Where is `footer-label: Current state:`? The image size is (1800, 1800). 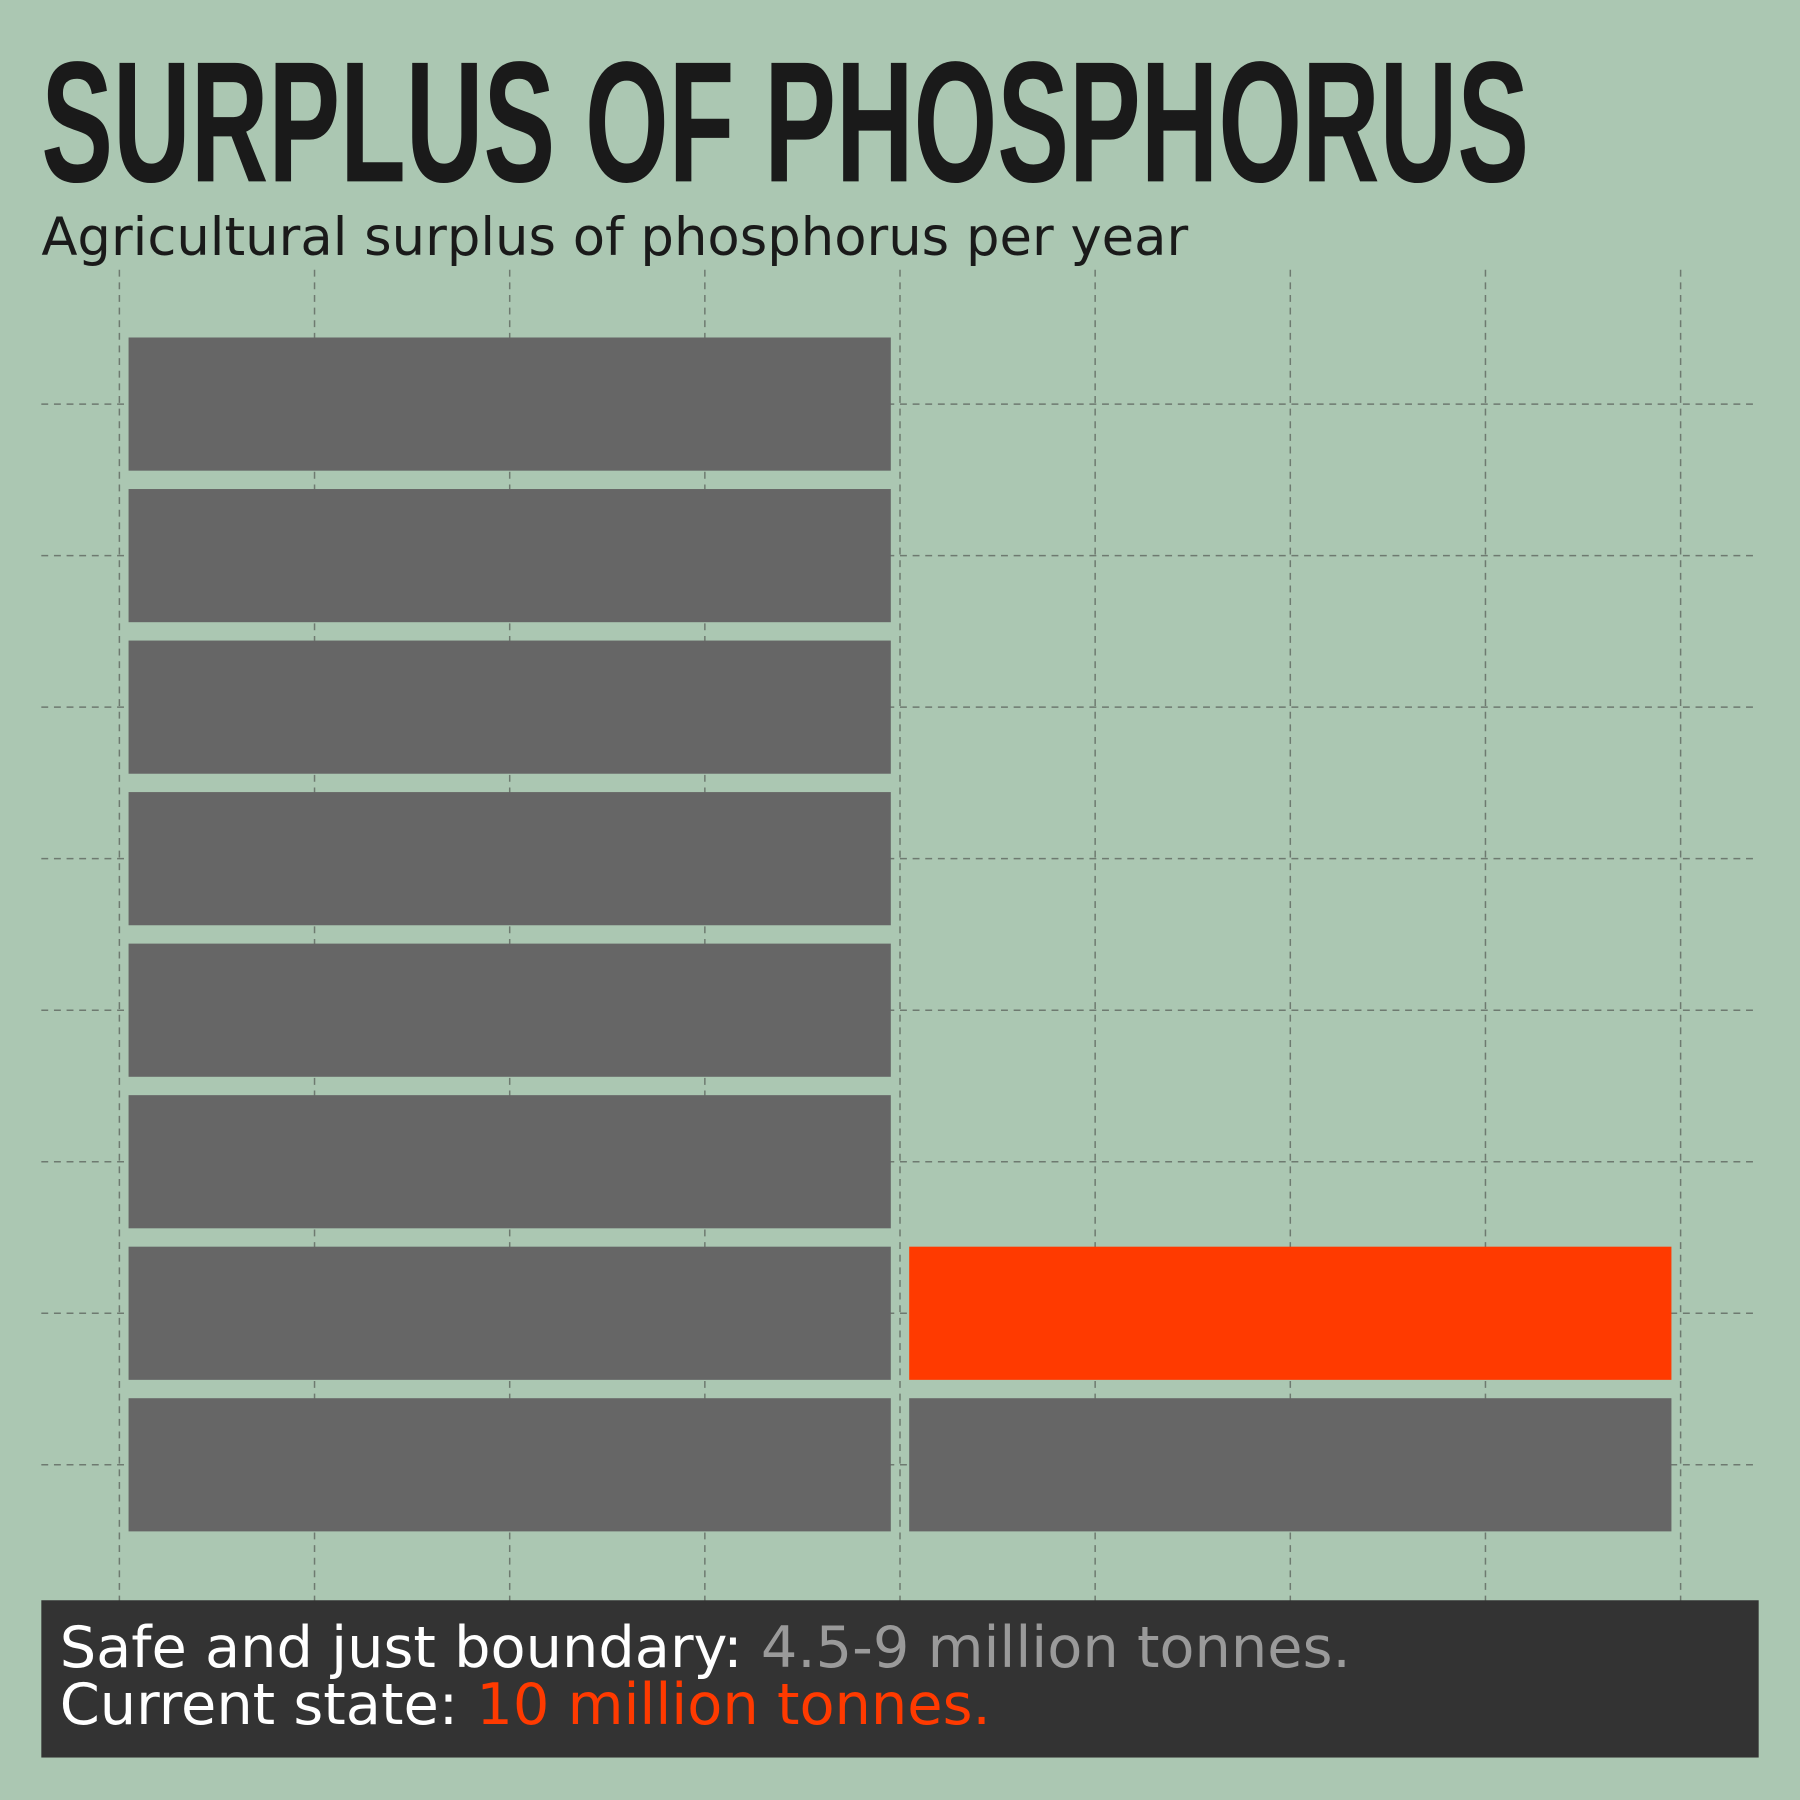
footer-label: Current state: is located at coordinates (259, 1704).